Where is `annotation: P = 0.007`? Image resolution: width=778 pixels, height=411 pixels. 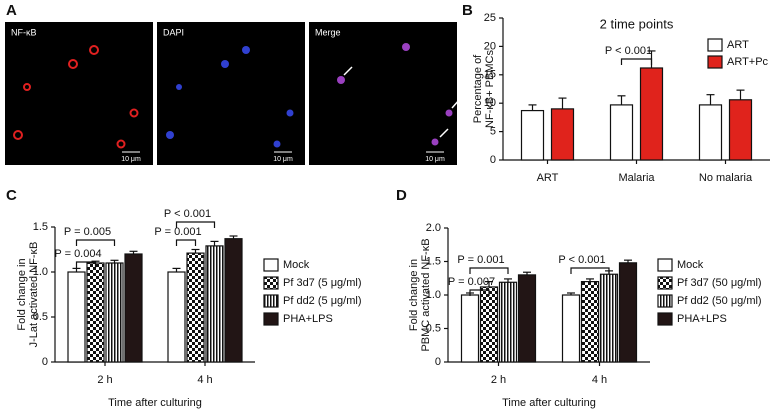
annotation: P = 0.007 is located at coordinates (471, 282).